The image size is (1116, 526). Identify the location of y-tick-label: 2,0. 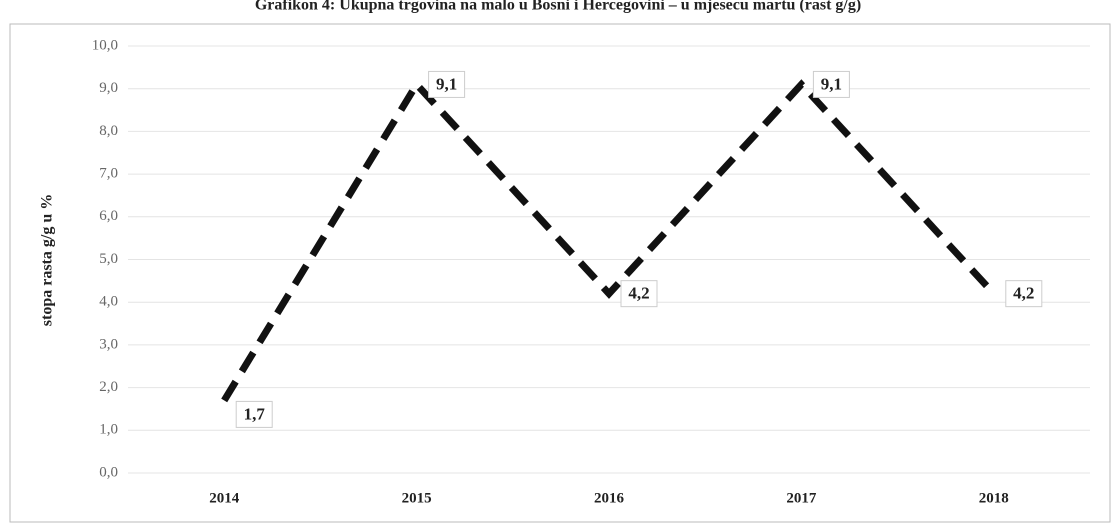
(108, 387).